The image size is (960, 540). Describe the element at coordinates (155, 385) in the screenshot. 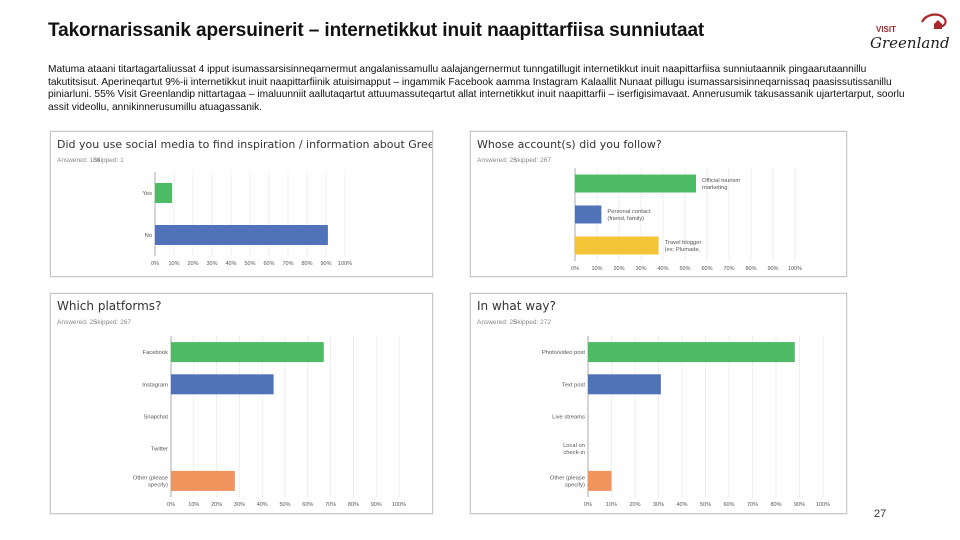

I see `category-label: Instagram` at that location.